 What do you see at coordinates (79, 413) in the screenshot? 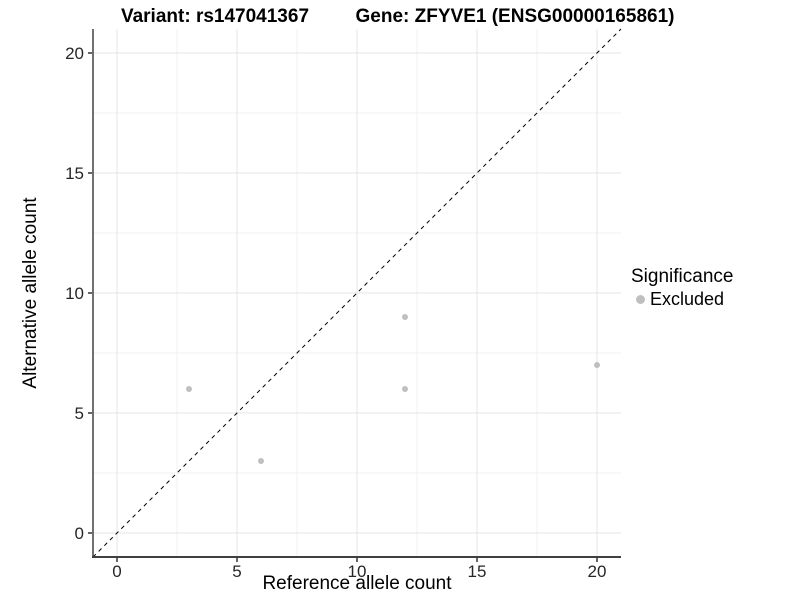
I see `y-tick-label: 5` at bounding box center [79, 413].